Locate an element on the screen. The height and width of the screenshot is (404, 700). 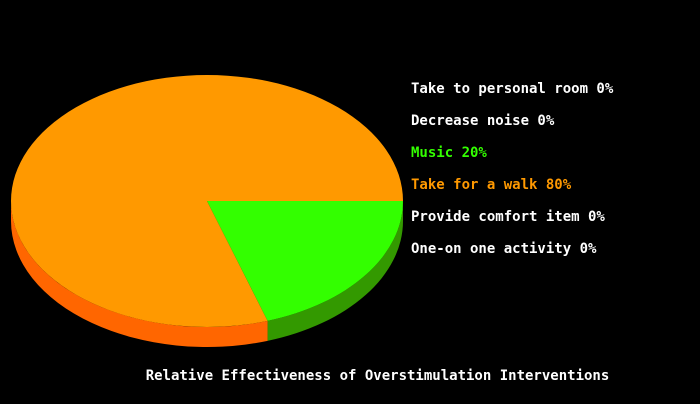
pie-slice-music is located at coordinates (305, 261).